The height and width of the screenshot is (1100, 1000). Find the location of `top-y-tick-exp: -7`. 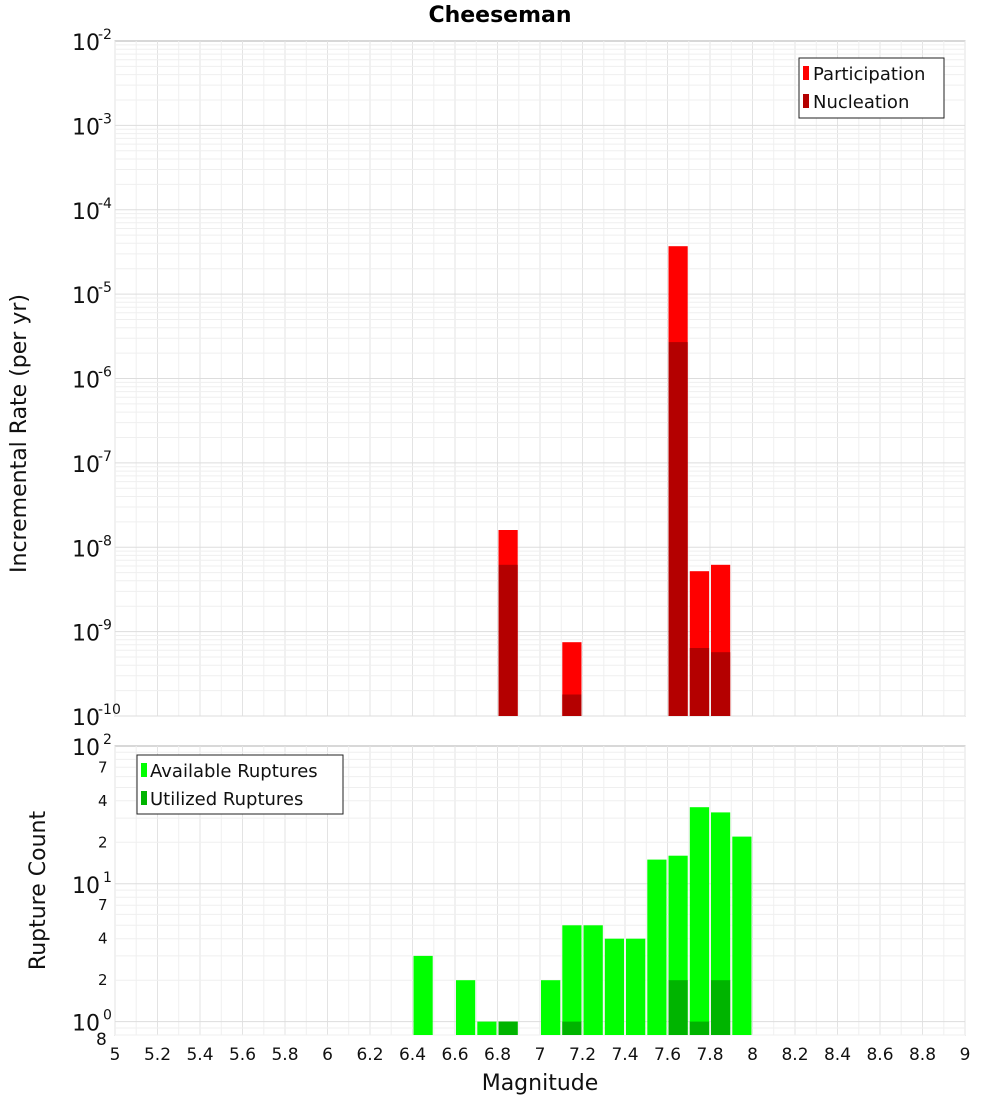

top-y-tick-exp: -7 is located at coordinates (105, 457).